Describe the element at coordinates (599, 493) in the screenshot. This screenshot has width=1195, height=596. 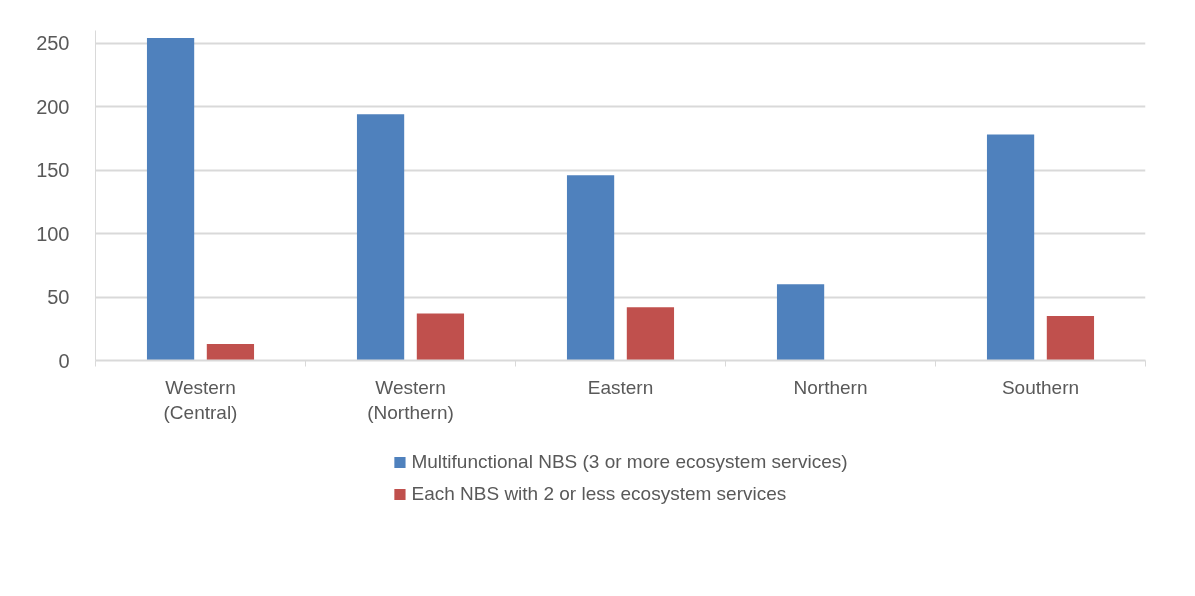
I see `legend-label: Each NBS with 2 or less ecosystem services` at that location.